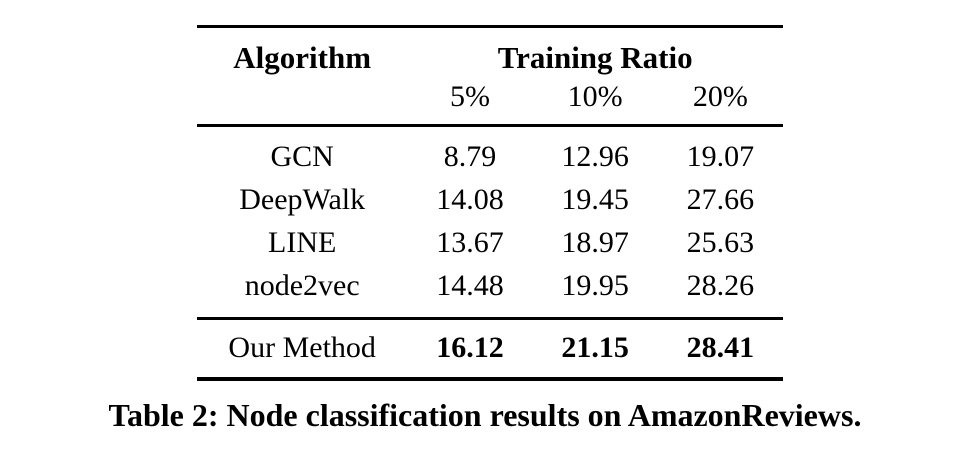 This screenshot has width=970, height=464. Describe the element at coordinates (302, 102) in the screenshot. I see `column-header-empty` at that location.